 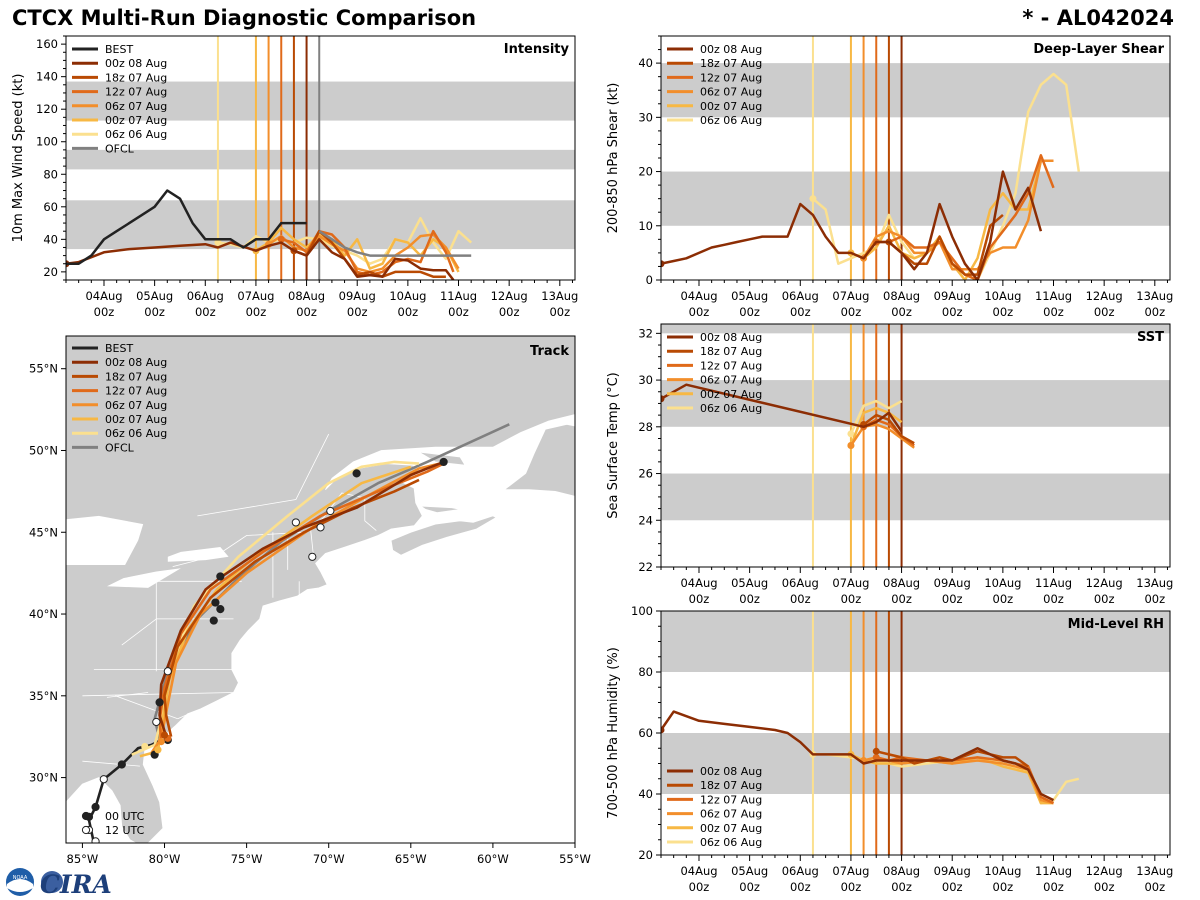 I want to click on intensity-title: Intensity, so click(x=537, y=49).